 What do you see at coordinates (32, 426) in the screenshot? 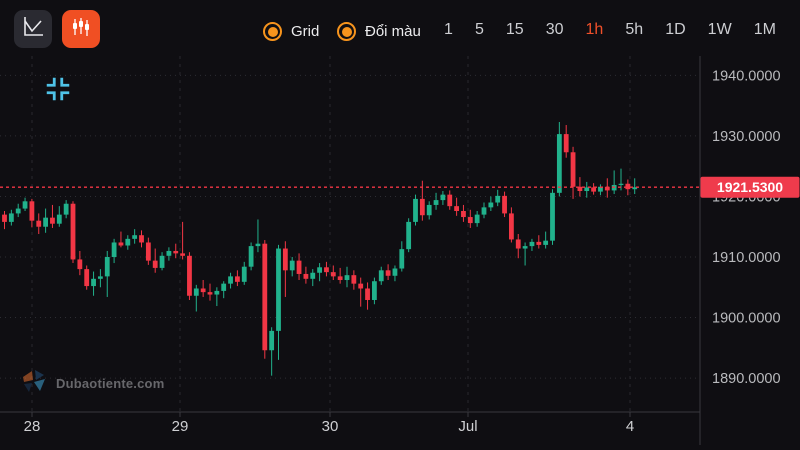
I see `time-axis-label: 28` at bounding box center [32, 426].